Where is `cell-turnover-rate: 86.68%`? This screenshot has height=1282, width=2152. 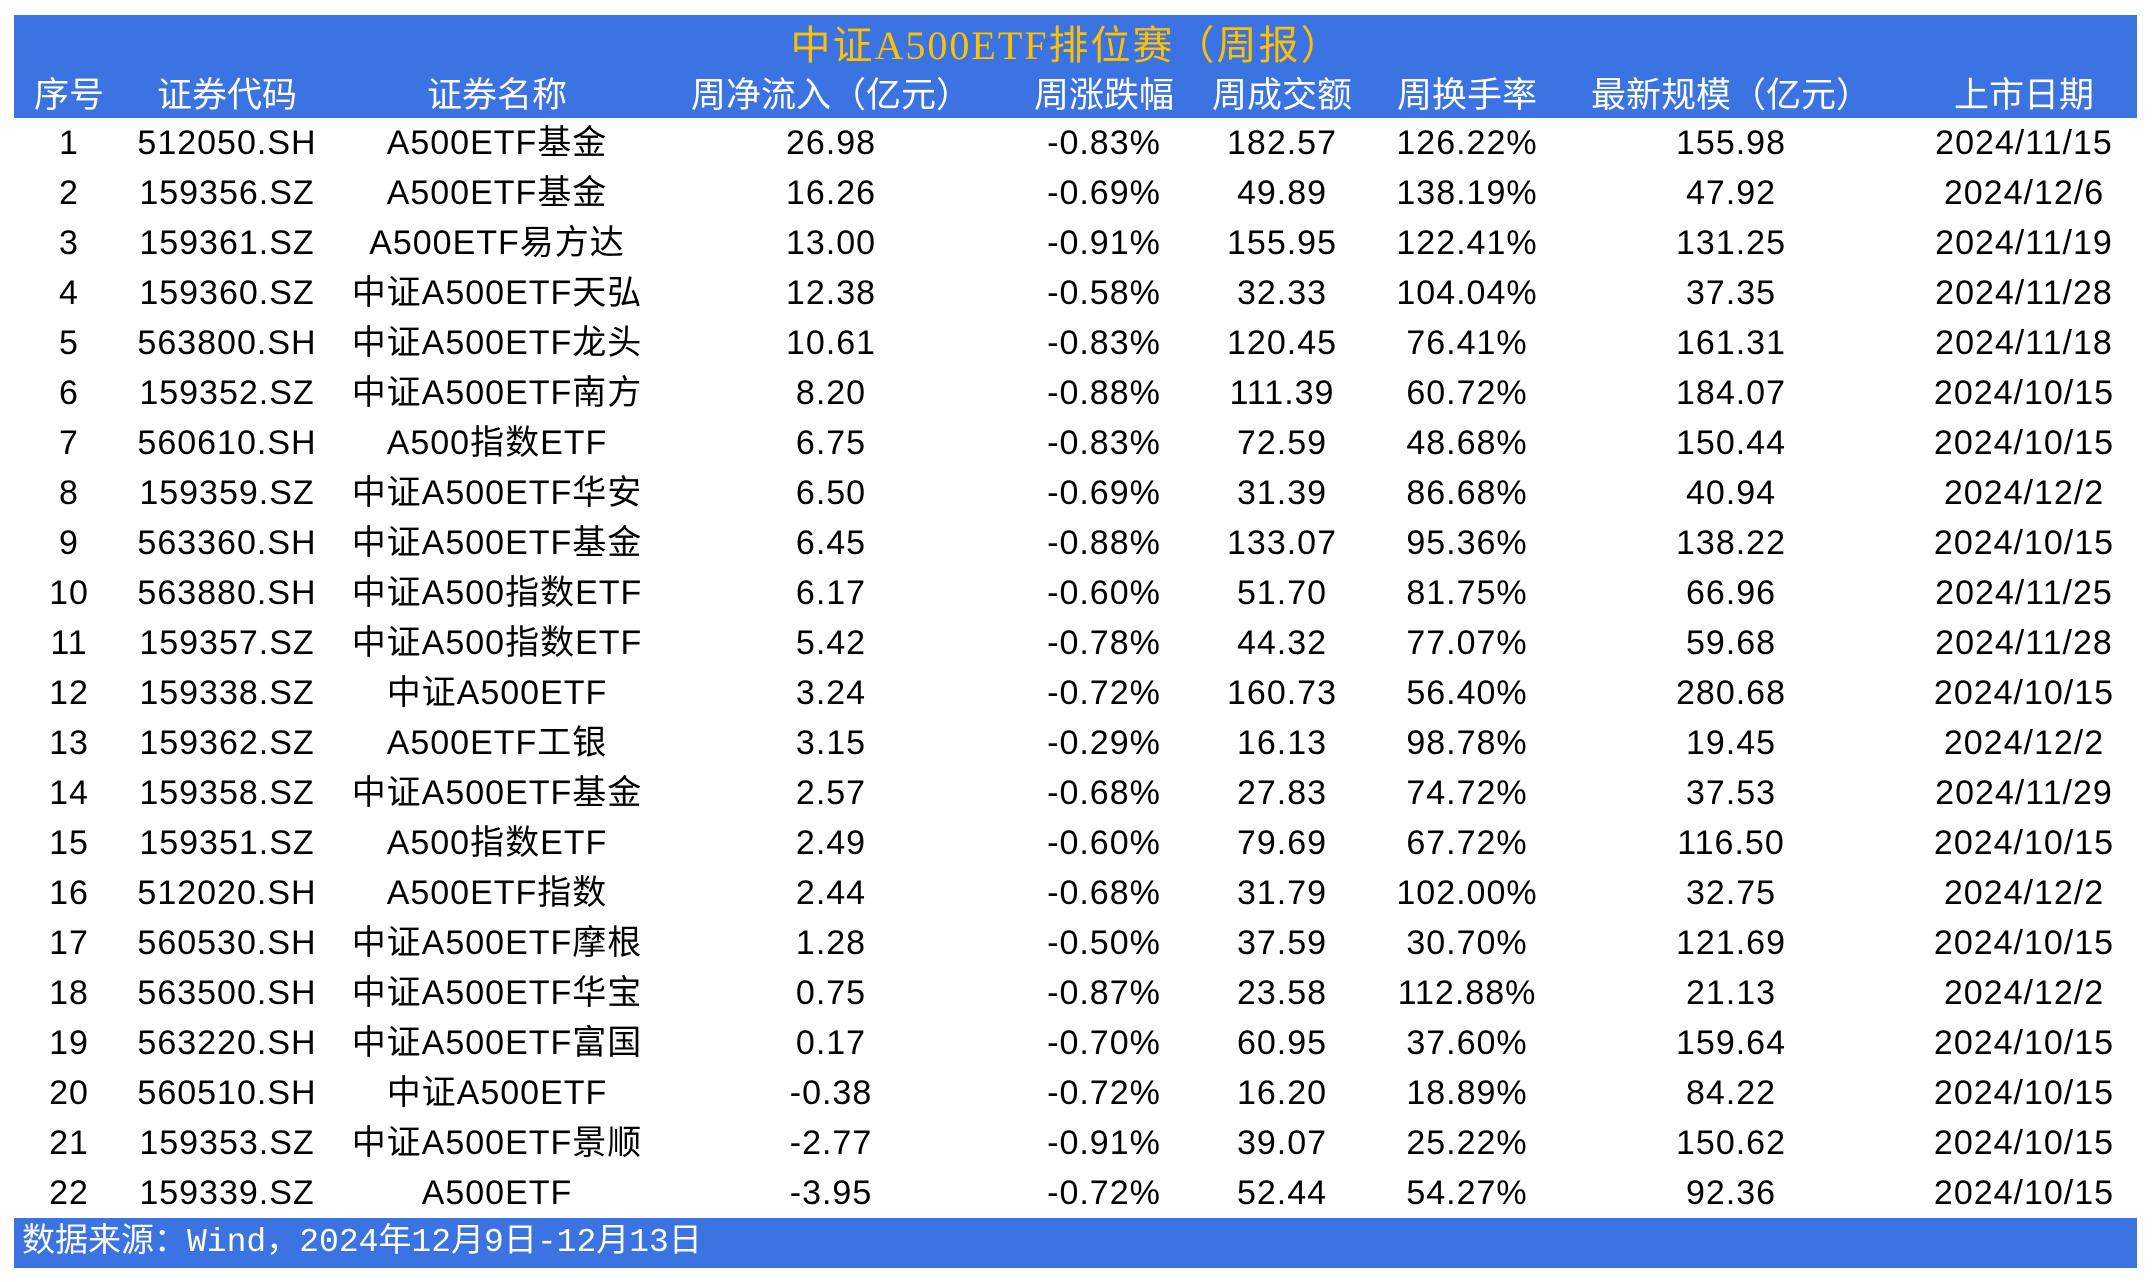
cell-turnover-rate: 86.68% is located at coordinates (1467, 493).